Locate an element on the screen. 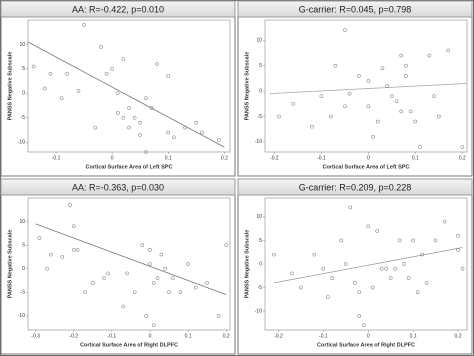  panel-title: G-carrier: R=0.045, p=0.798 is located at coordinates (355, 9).